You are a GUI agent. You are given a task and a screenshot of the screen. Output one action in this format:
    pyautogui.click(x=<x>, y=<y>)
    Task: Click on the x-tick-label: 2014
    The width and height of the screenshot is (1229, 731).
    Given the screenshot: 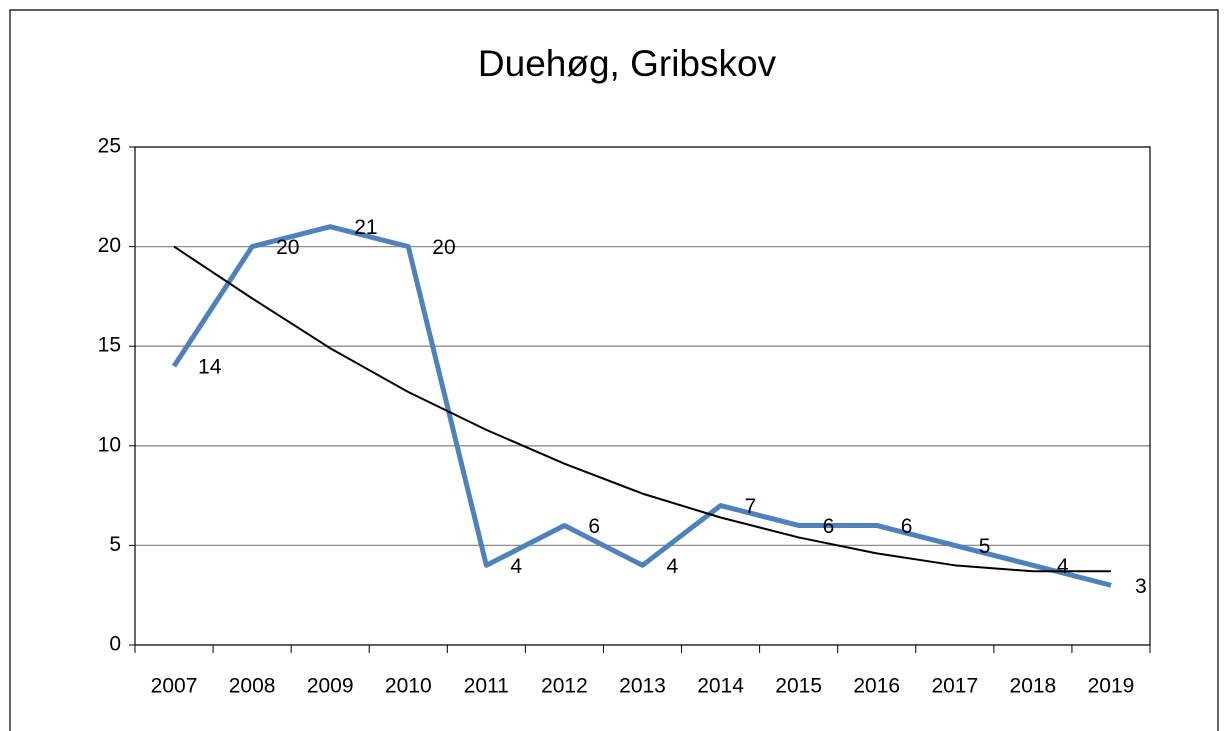 What is the action you would take?
    pyautogui.click(x=720, y=686)
    